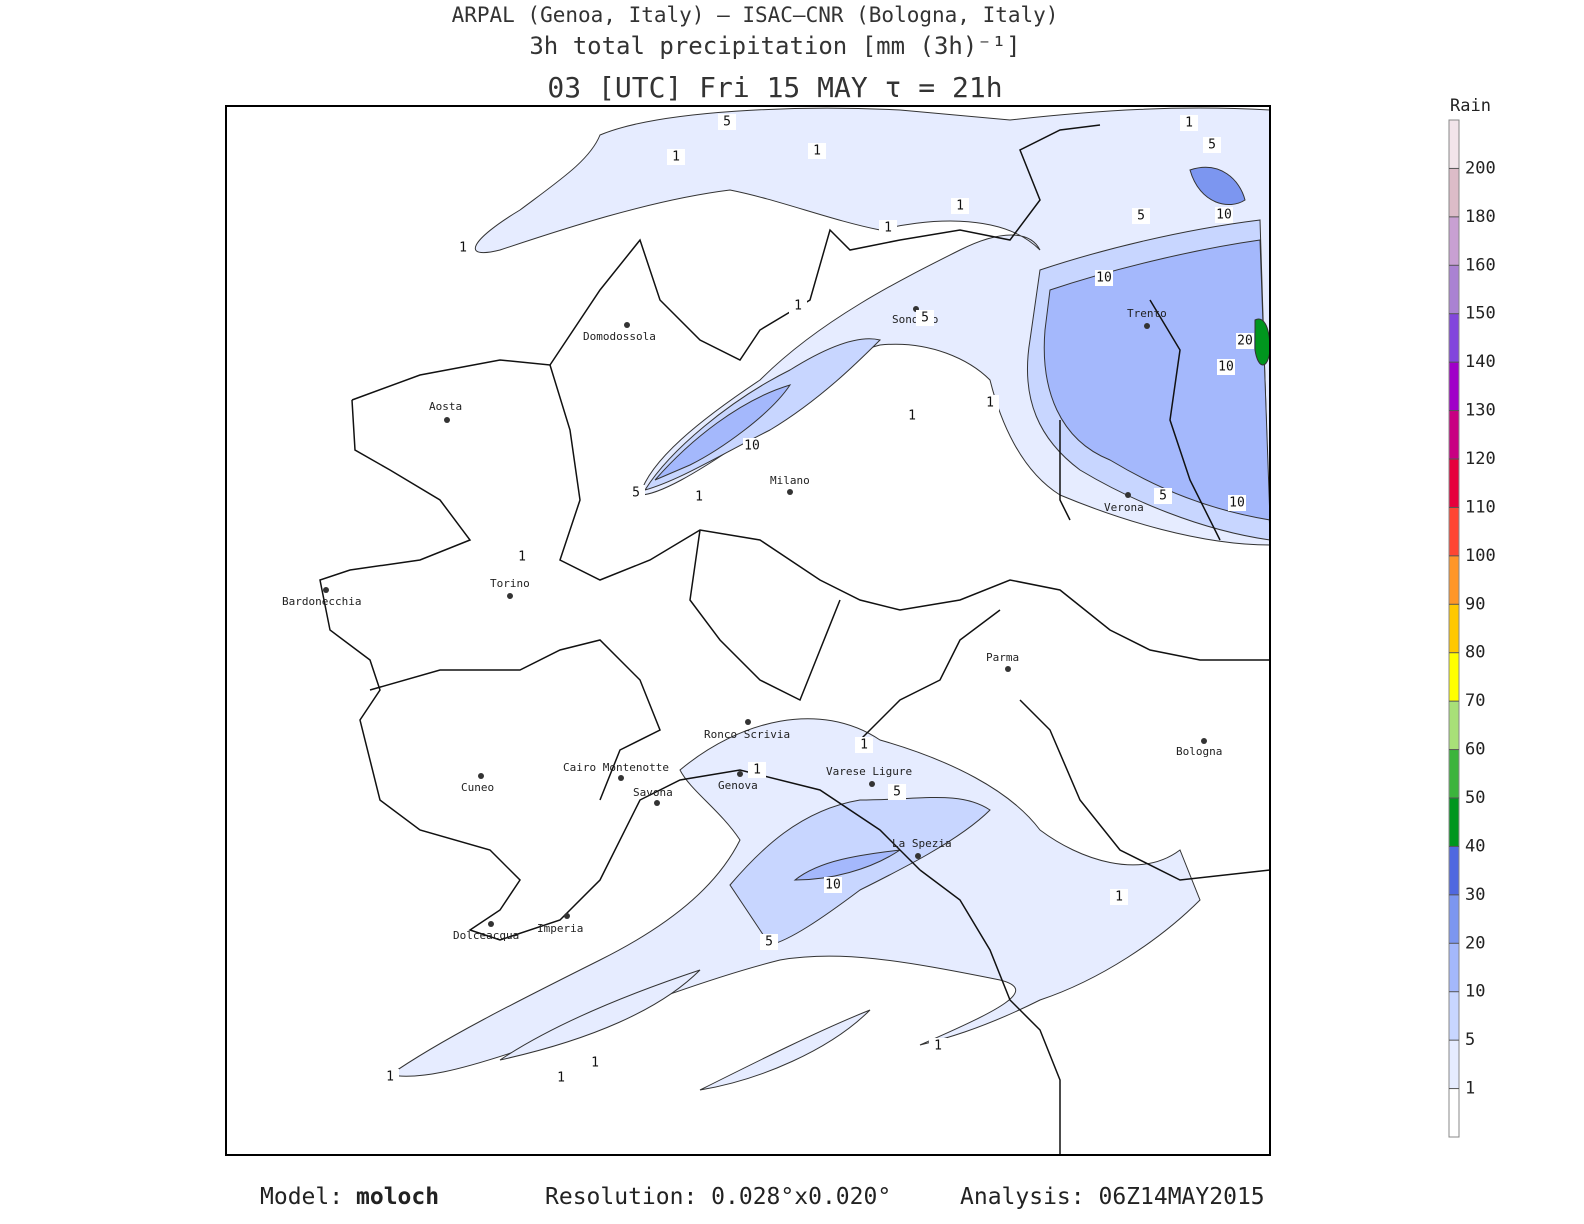 This screenshot has width=1584, height=1224. I want to click on colorbar-tick-label: 90, so click(1475, 604).